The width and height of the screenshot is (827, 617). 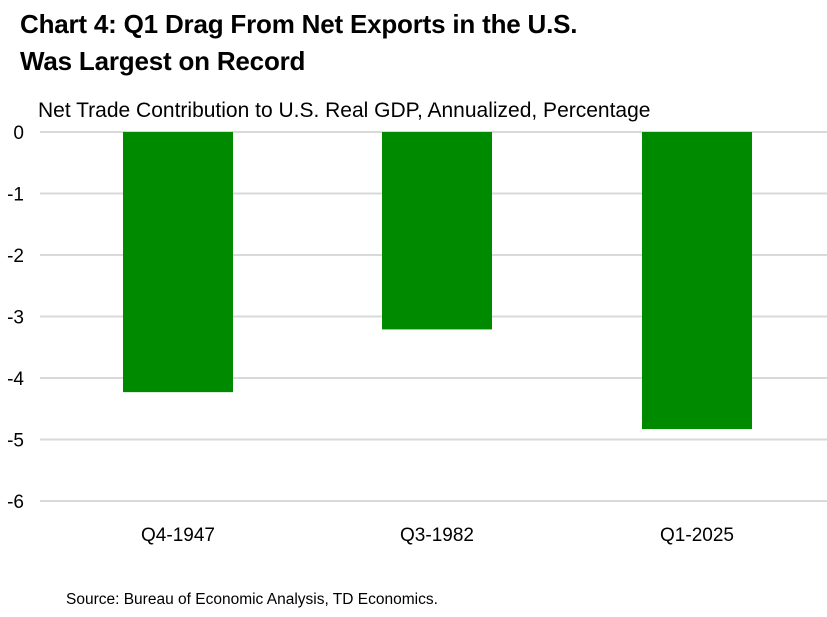 I want to click on y-tick-label: -6, so click(x=15, y=502).